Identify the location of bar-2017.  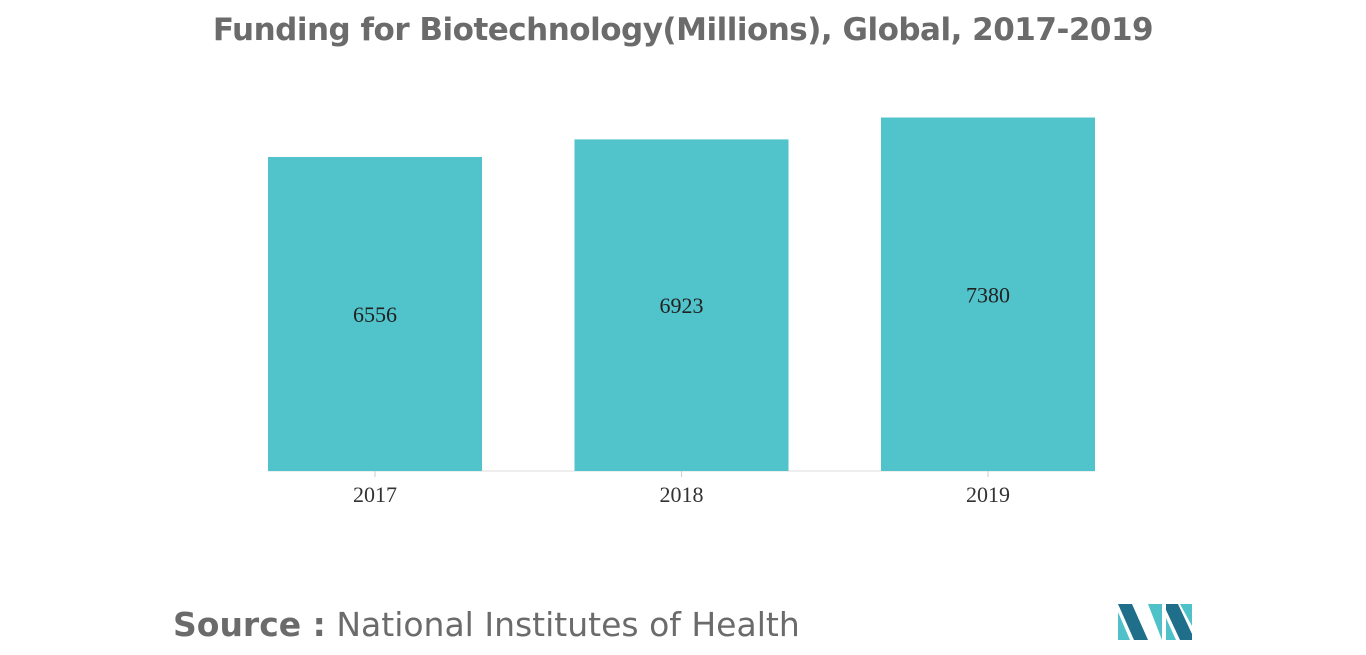
(375, 313).